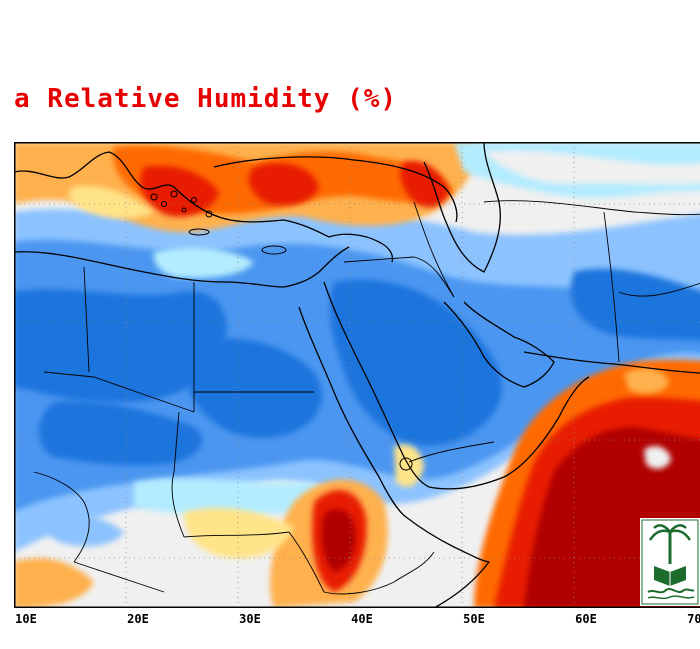 The width and height of the screenshot is (700, 649). Describe the element at coordinates (646, 381) in the screenshot. I see `moist-spot-arabian-sea` at that location.